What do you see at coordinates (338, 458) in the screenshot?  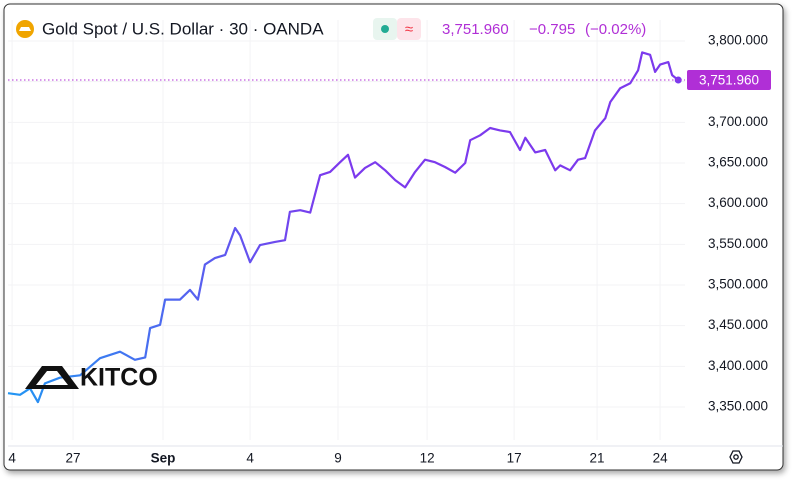 I see `x-tick-label: 9` at bounding box center [338, 458].